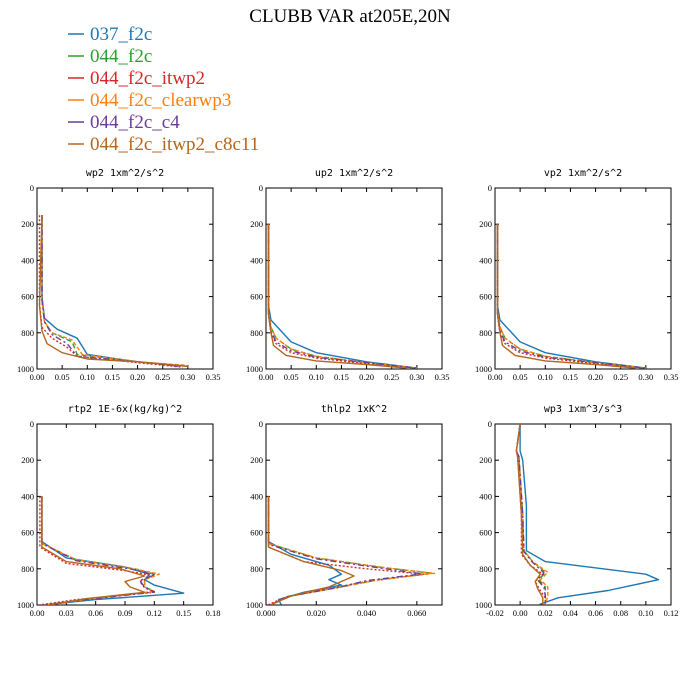  Describe the element at coordinates (495, 613) in the screenshot. I see `x-tick-label: -0.02` at that location.